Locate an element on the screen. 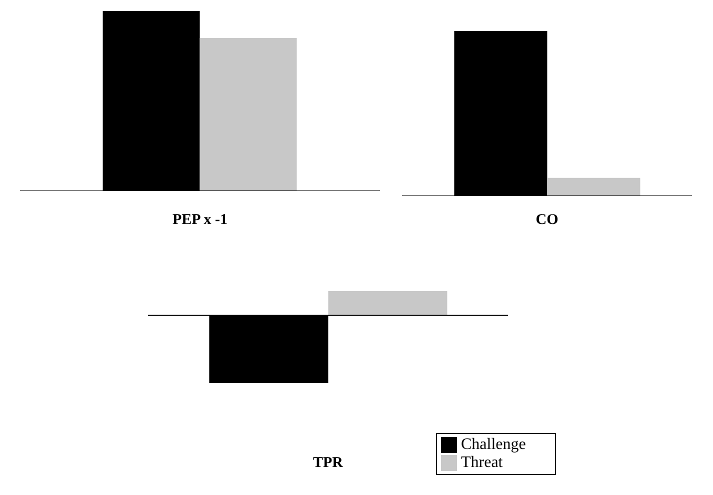 Image resolution: width=713 pixels, height=495 pixels. legend-label: Challenge is located at coordinates (493, 444).